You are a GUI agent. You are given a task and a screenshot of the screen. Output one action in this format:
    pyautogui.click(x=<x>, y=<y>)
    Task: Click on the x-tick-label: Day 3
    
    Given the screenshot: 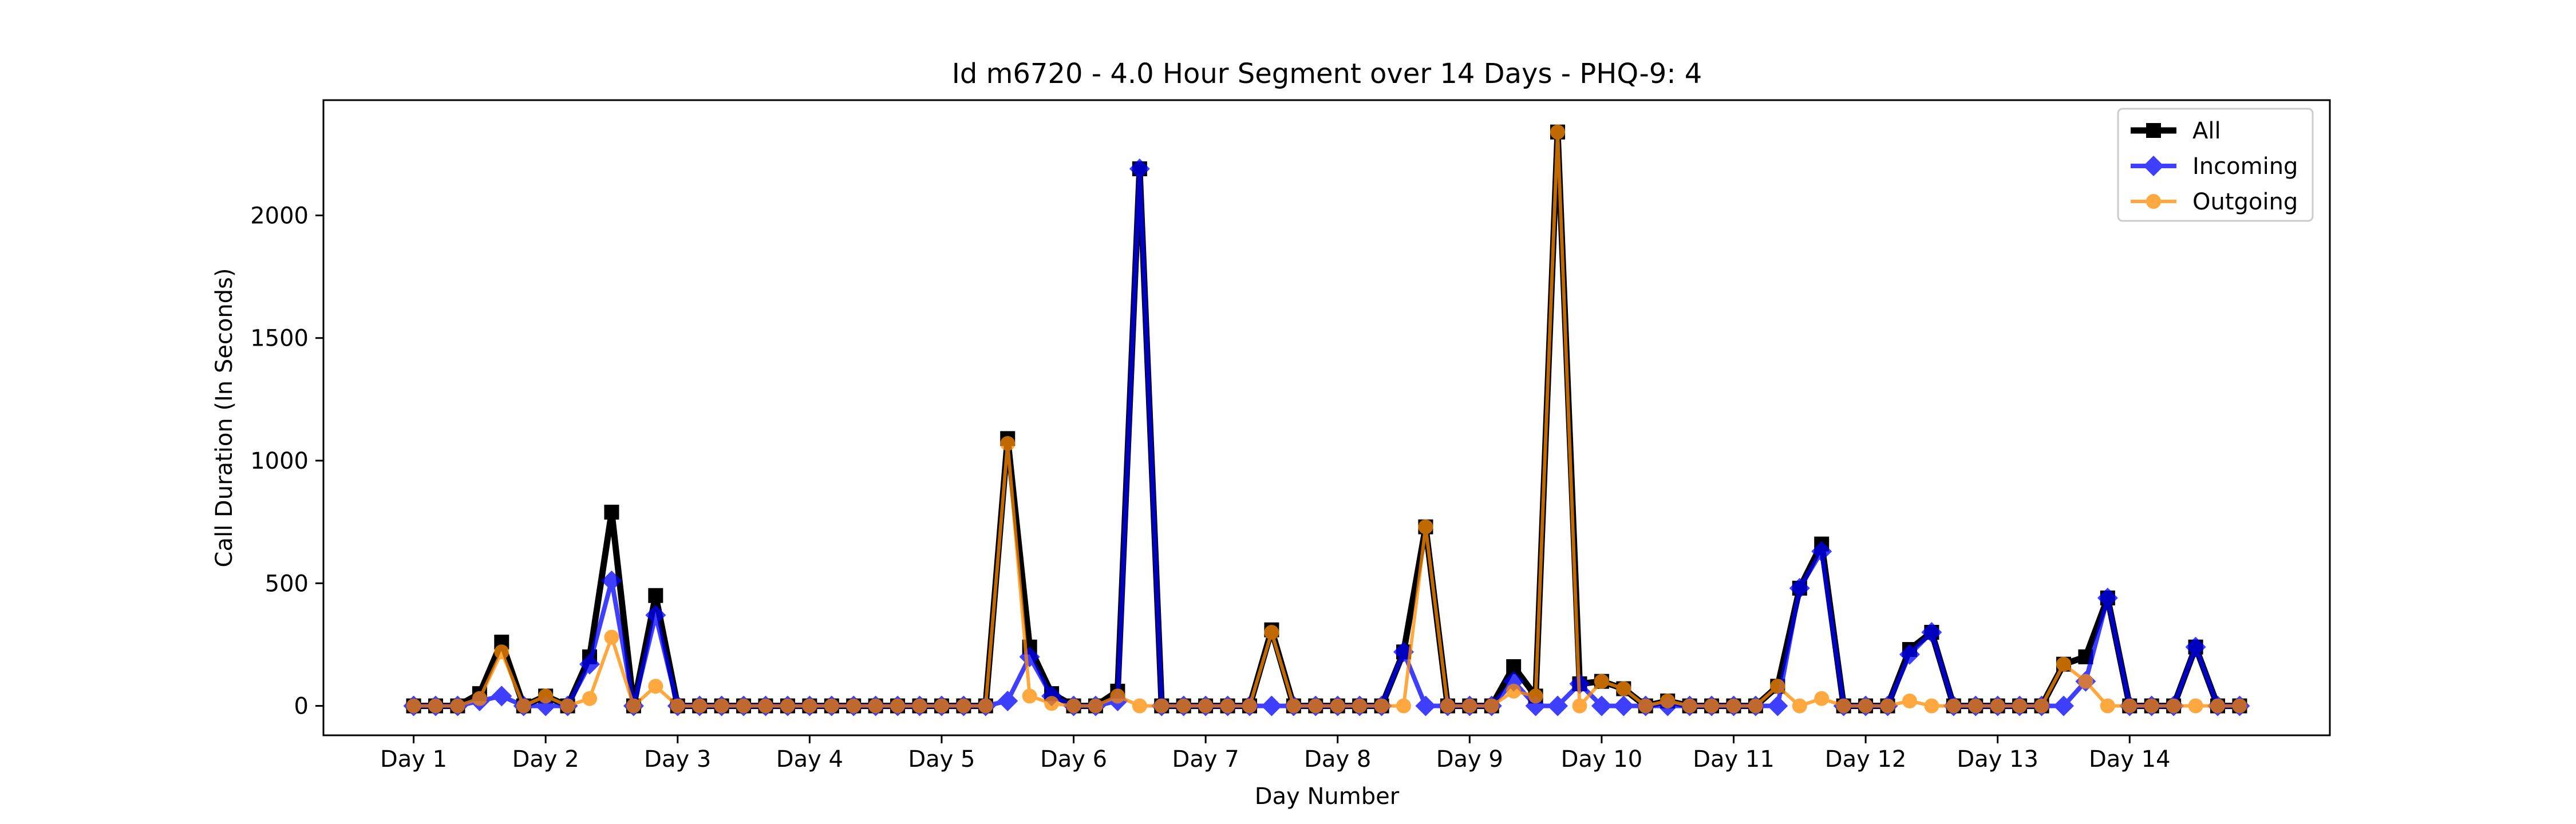 What is the action you would take?
    pyautogui.click(x=677, y=759)
    